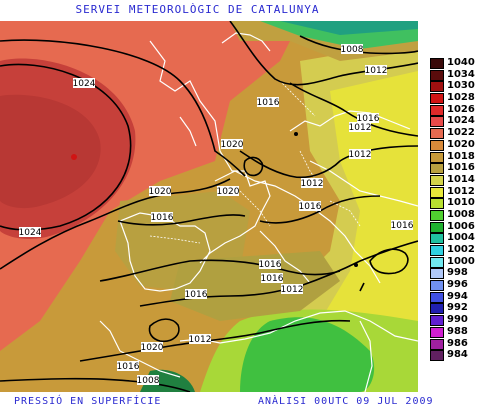  I want to click on legend-label: 1014, so click(461, 179).